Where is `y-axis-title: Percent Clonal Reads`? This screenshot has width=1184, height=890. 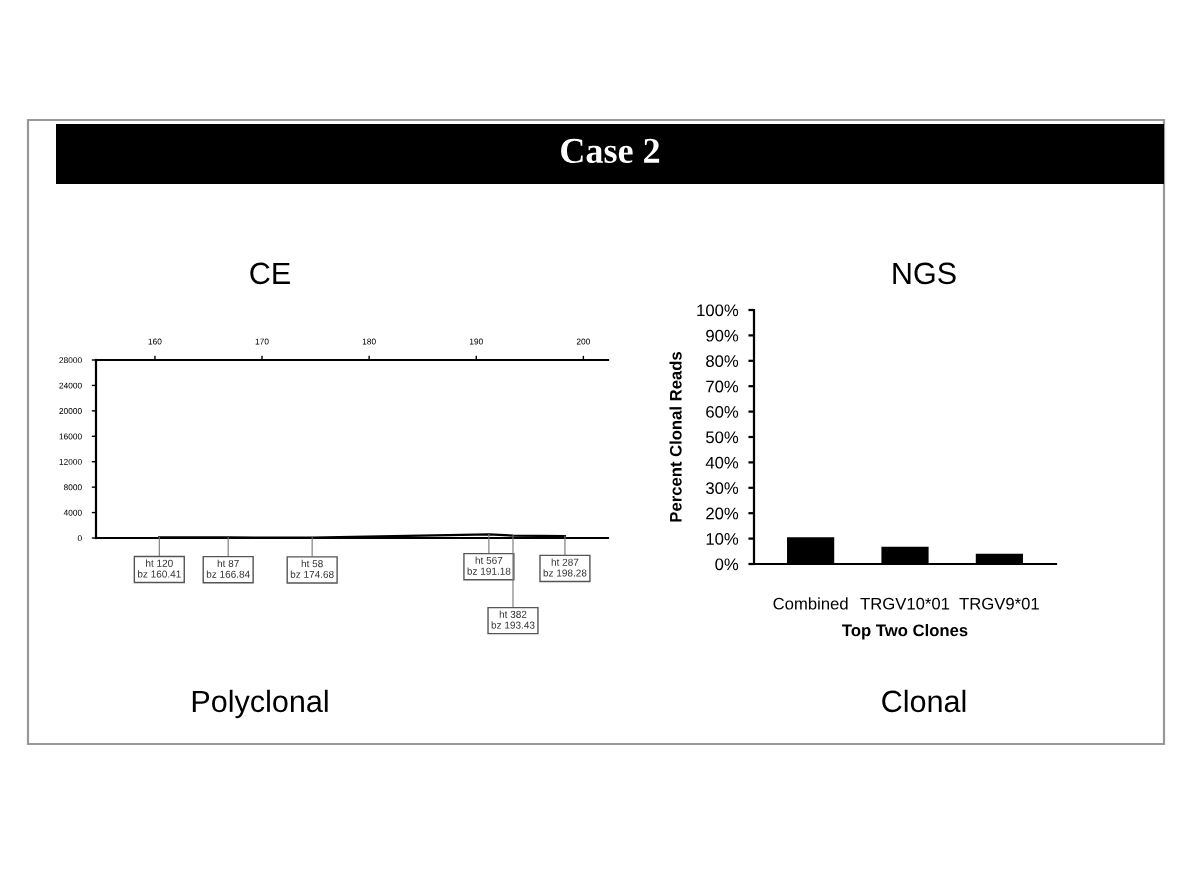
y-axis-title: Percent Clonal Reads is located at coordinates (675, 437).